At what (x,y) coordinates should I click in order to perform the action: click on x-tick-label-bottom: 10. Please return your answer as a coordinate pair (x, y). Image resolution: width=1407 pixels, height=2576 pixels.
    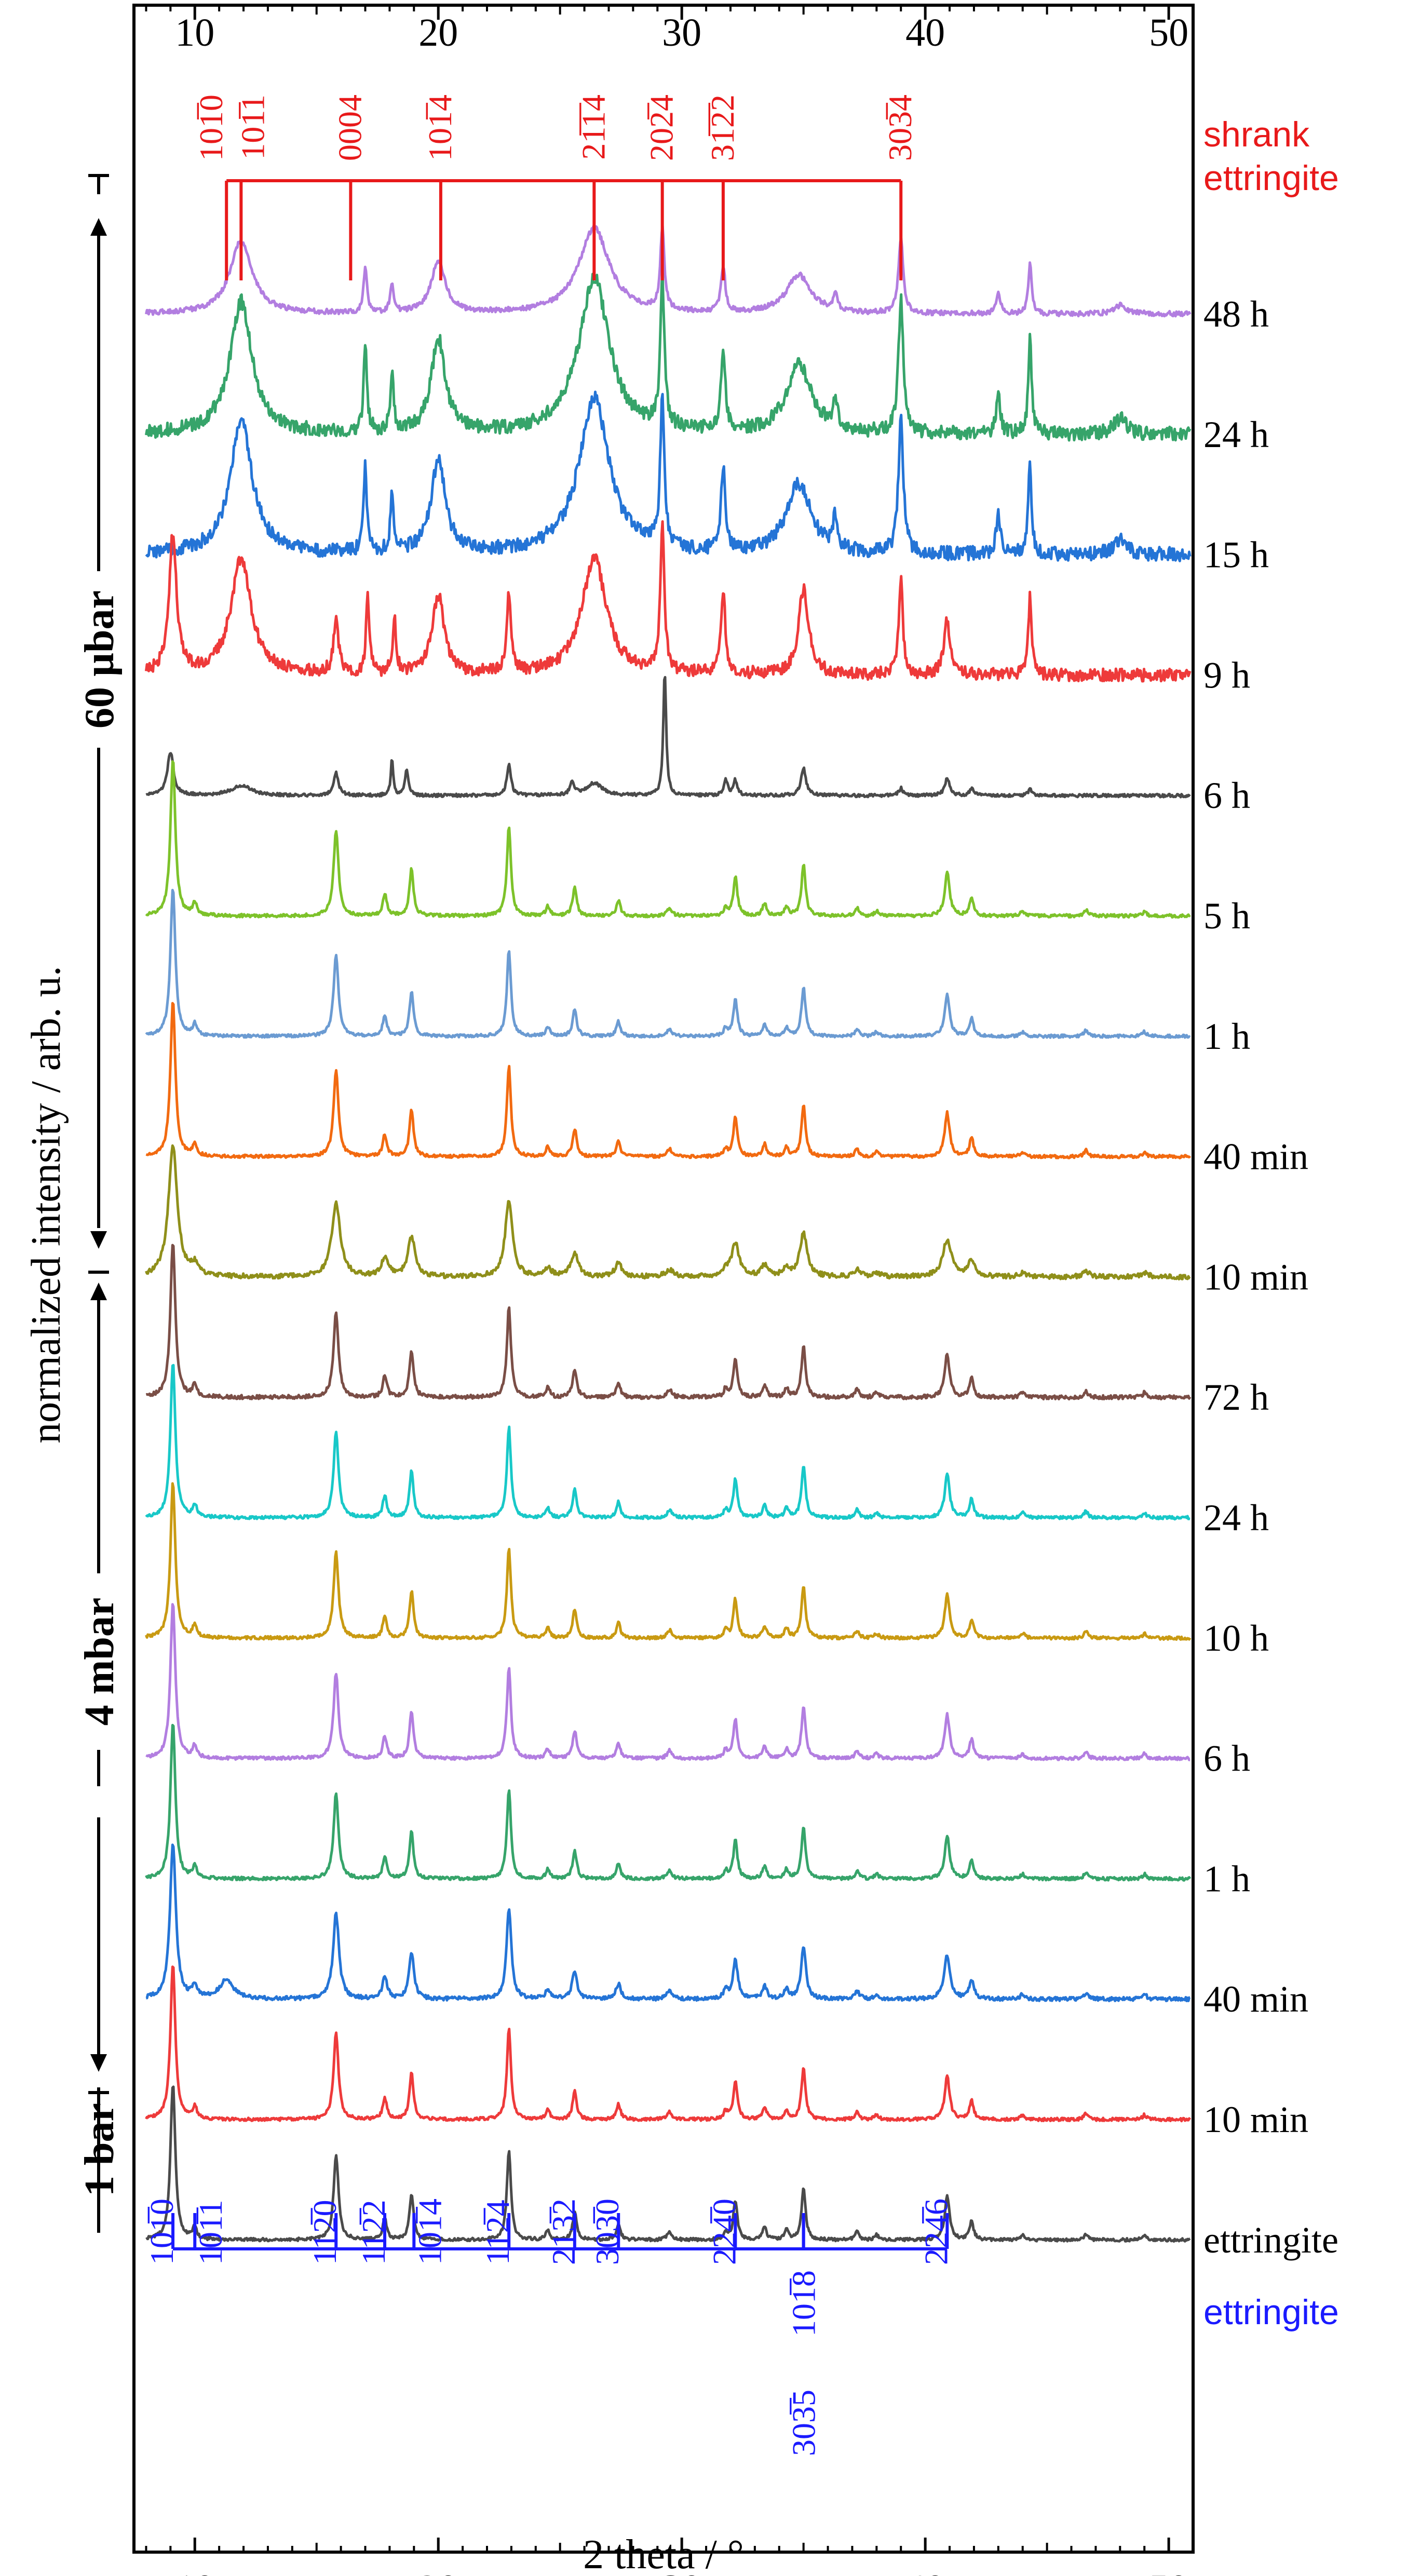
    Looking at the image, I should click on (194, 2571).